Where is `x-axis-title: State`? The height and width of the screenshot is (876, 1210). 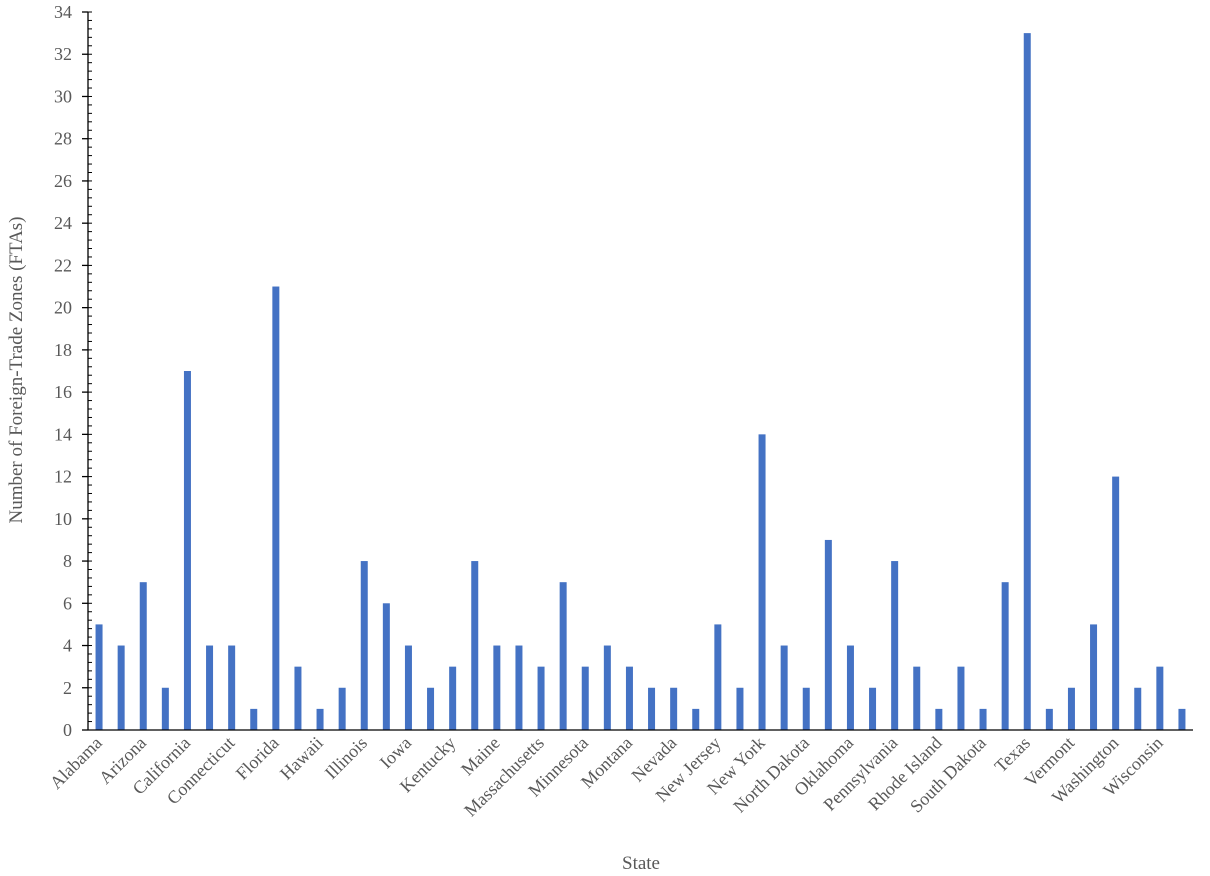 x-axis-title: State is located at coordinates (641, 863).